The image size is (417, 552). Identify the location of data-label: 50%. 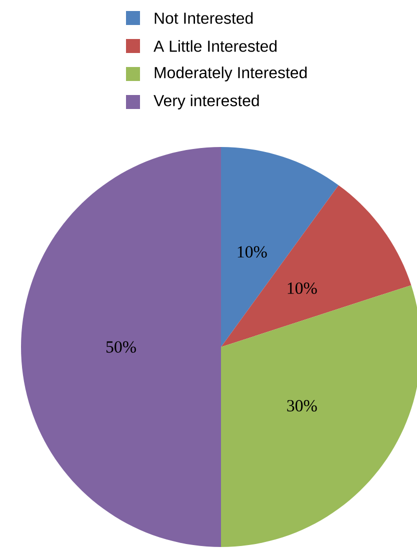
(121, 347).